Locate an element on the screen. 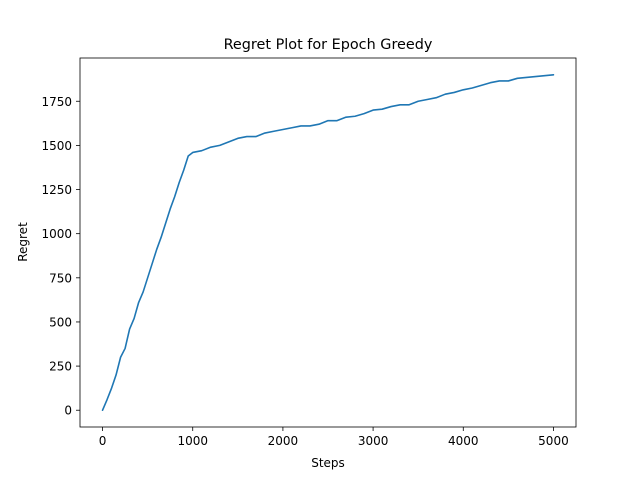 This screenshot has height=480, width=640. y-tick-label: 500 is located at coordinates (60, 322).